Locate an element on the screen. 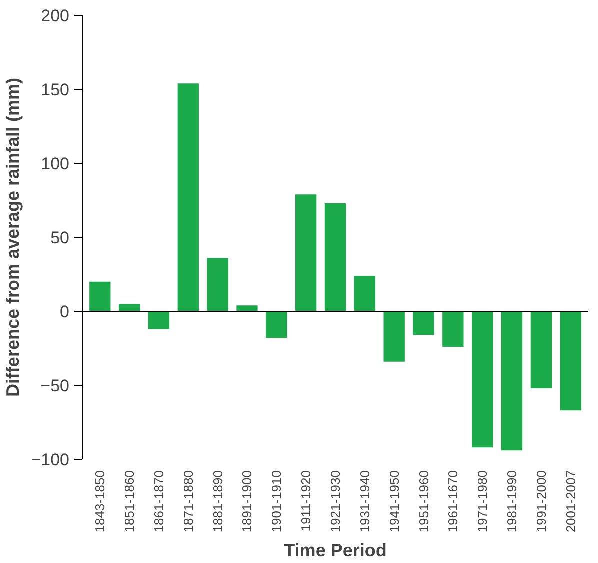  x-tick-label: 1941-1950 is located at coordinates (394, 501).